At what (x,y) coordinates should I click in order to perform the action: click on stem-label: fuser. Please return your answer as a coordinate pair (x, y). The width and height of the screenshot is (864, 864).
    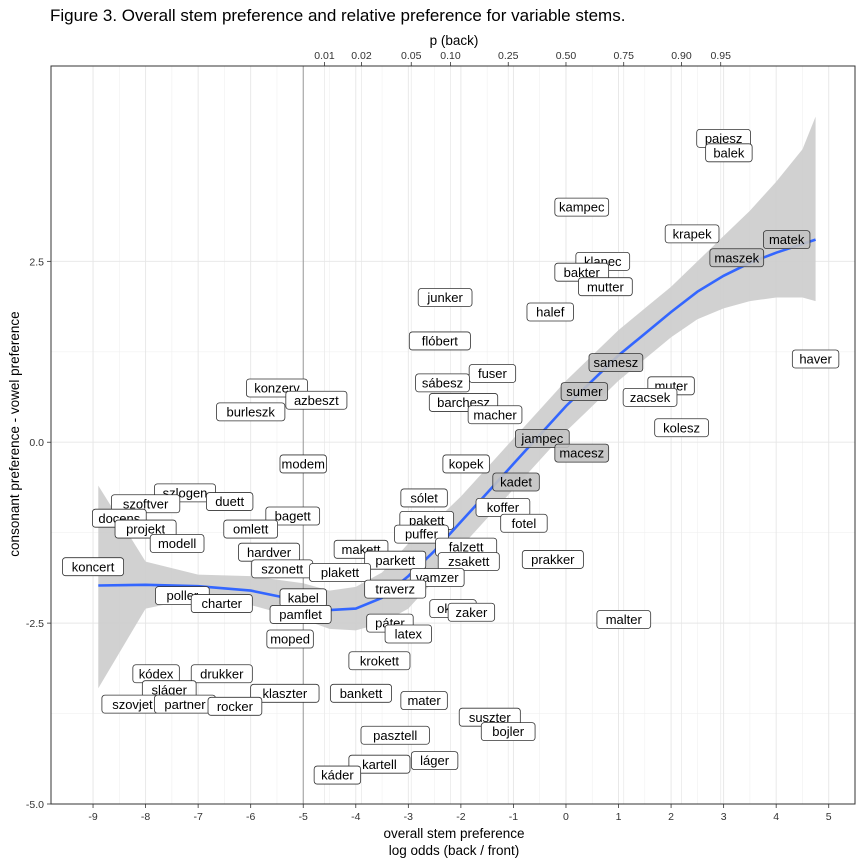
    Looking at the image, I should click on (492, 373).